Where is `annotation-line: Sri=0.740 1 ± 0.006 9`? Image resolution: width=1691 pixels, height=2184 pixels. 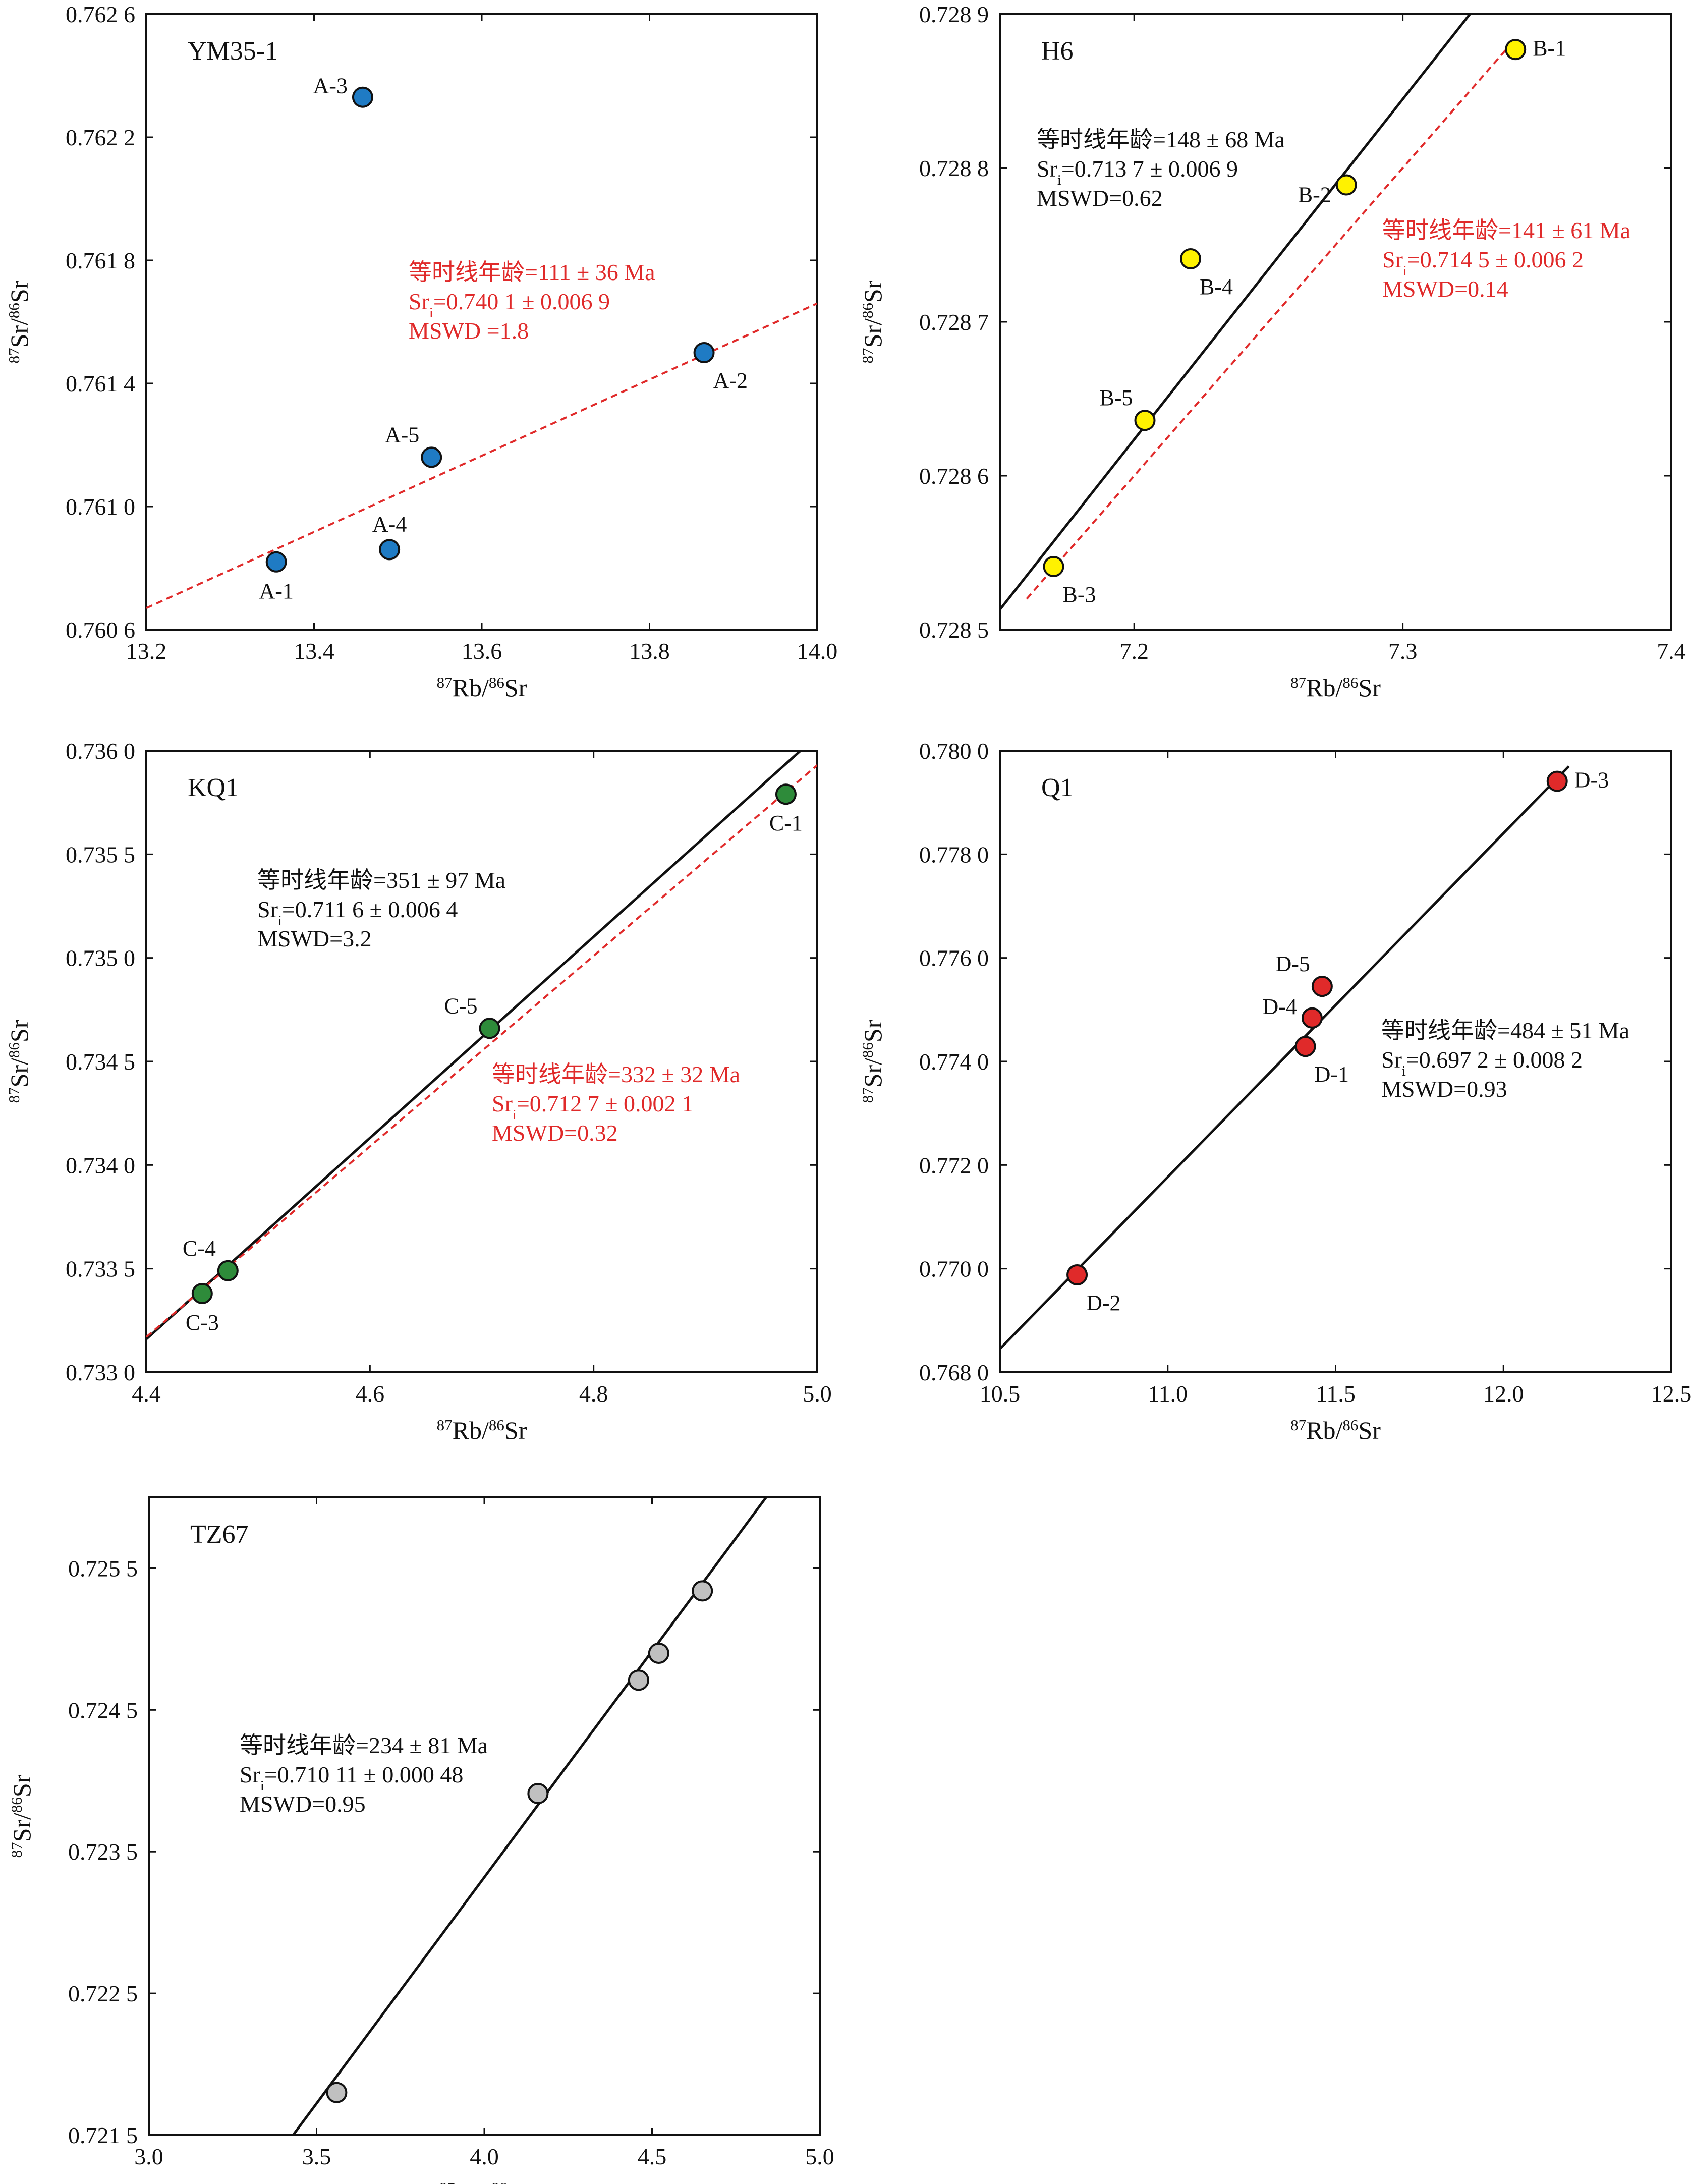
annotation-line: Sri=0.740 1 ± 0.006 9 is located at coordinates (509, 305).